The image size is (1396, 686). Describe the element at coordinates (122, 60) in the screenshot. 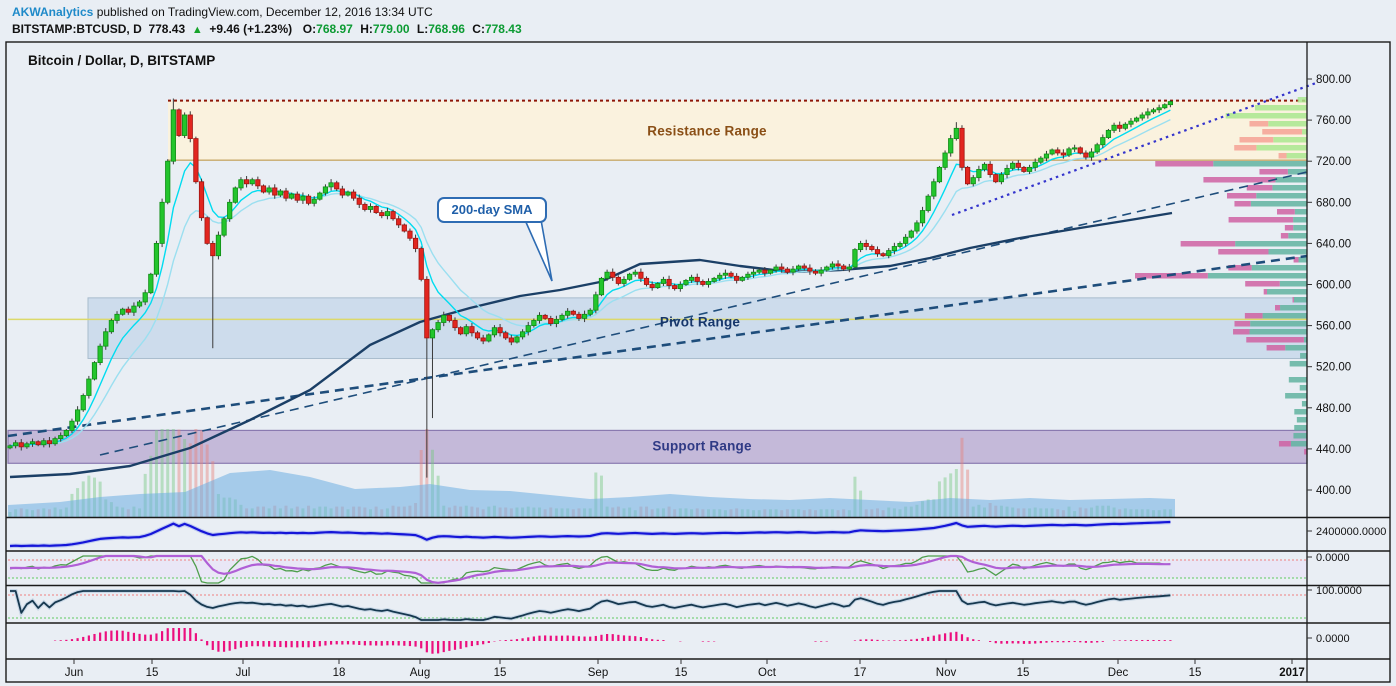

I see `chart-title: Bitcoin / Dollar, D, BITSTAMP` at that location.